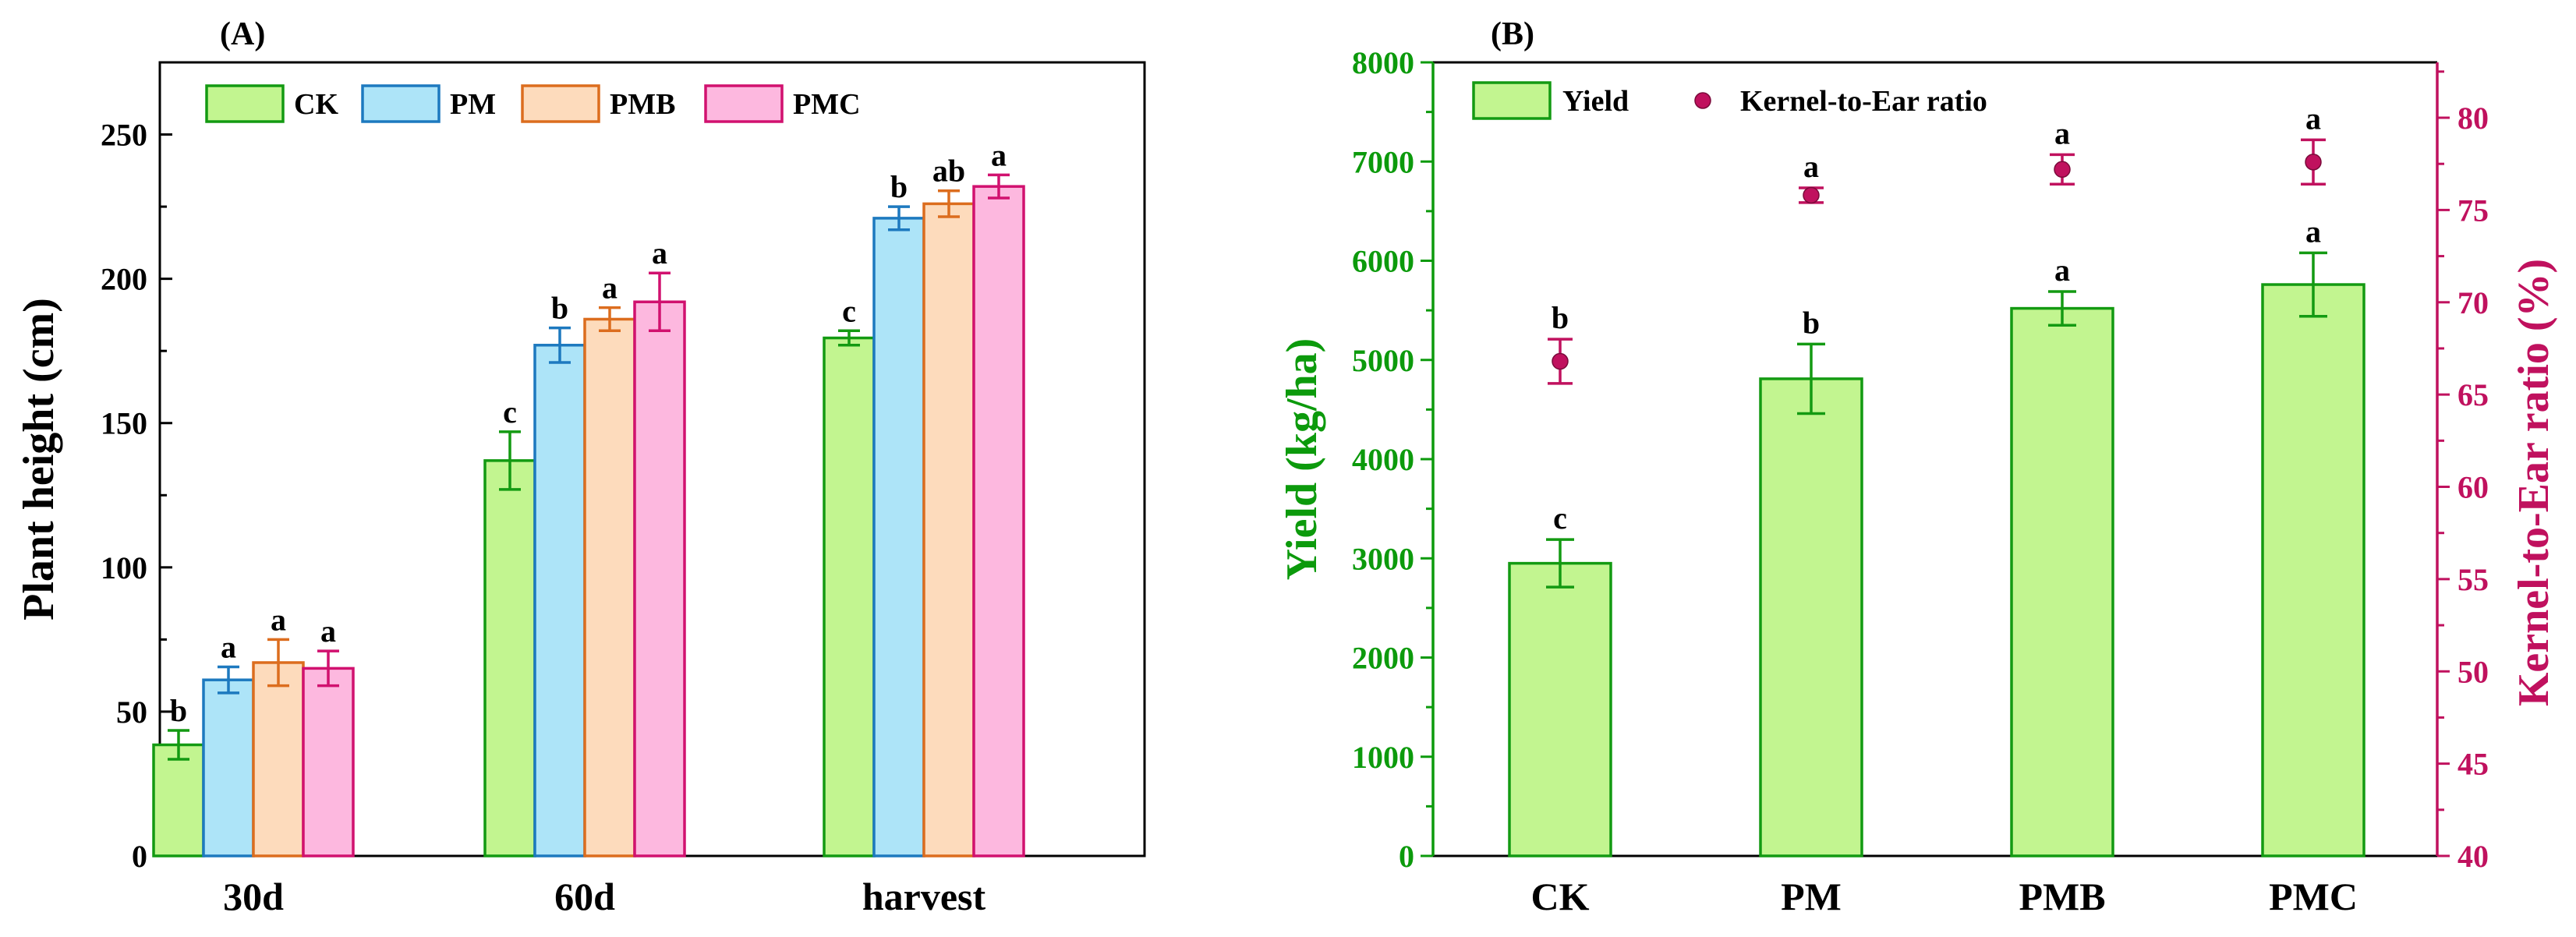 The width and height of the screenshot is (2576, 937). Describe the element at coordinates (1560, 709) in the screenshot. I see `bar-yield-CK` at that location.